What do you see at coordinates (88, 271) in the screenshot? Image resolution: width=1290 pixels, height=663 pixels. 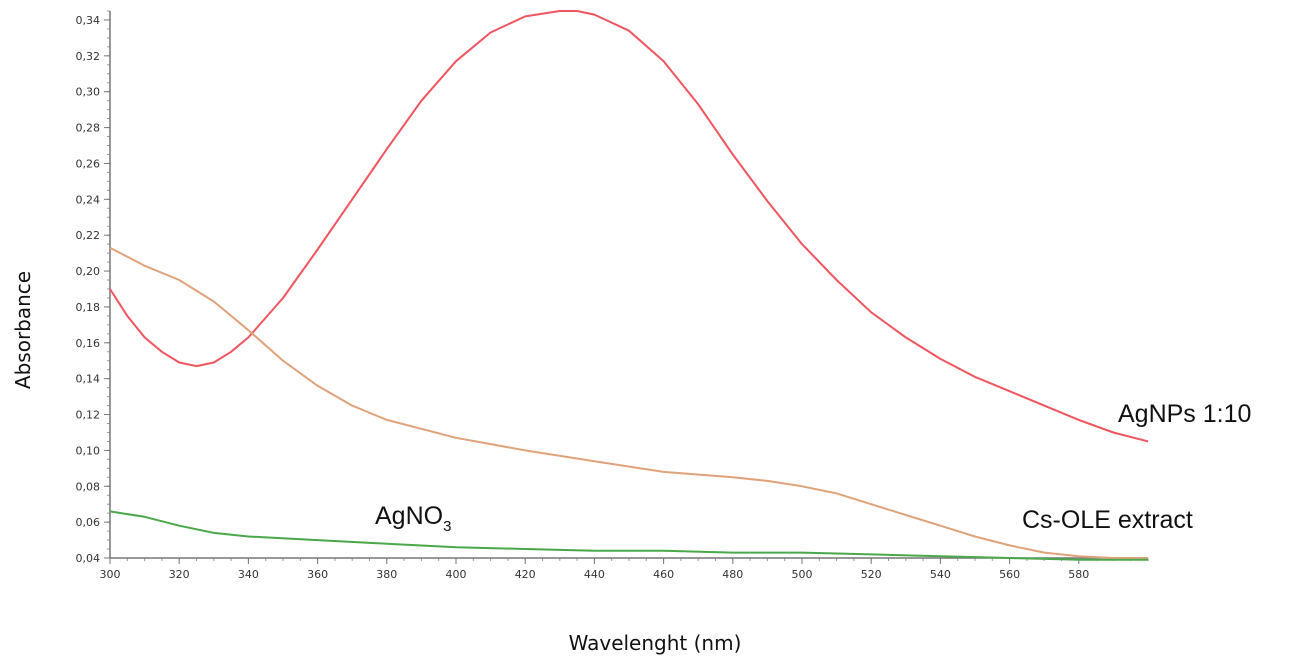 I see `y-tick-label: 0,20` at bounding box center [88, 271].